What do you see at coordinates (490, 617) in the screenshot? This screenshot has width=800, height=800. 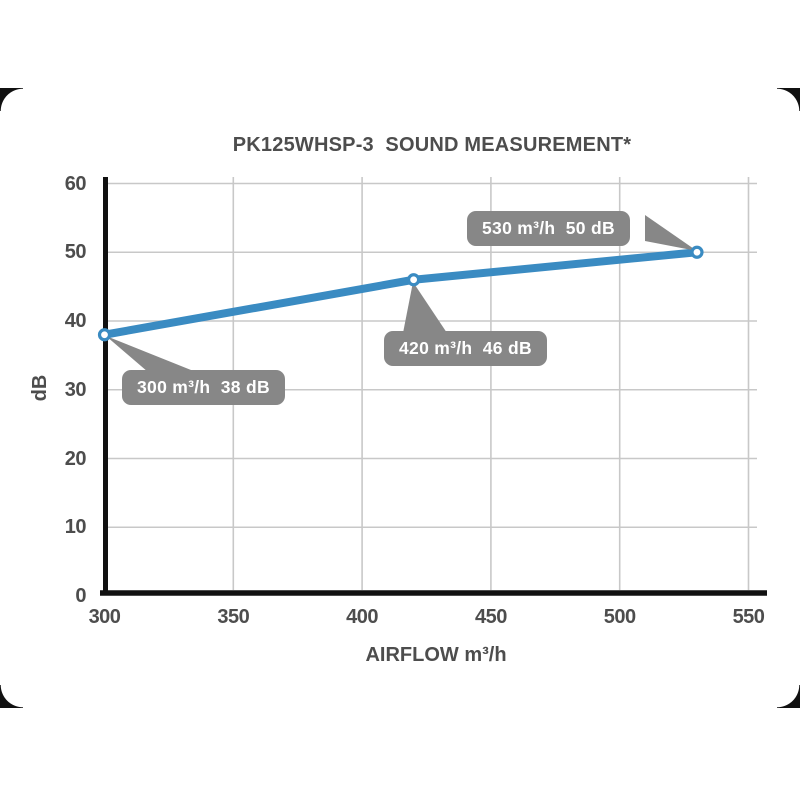 I see `x-tick-label: 450` at bounding box center [490, 617].